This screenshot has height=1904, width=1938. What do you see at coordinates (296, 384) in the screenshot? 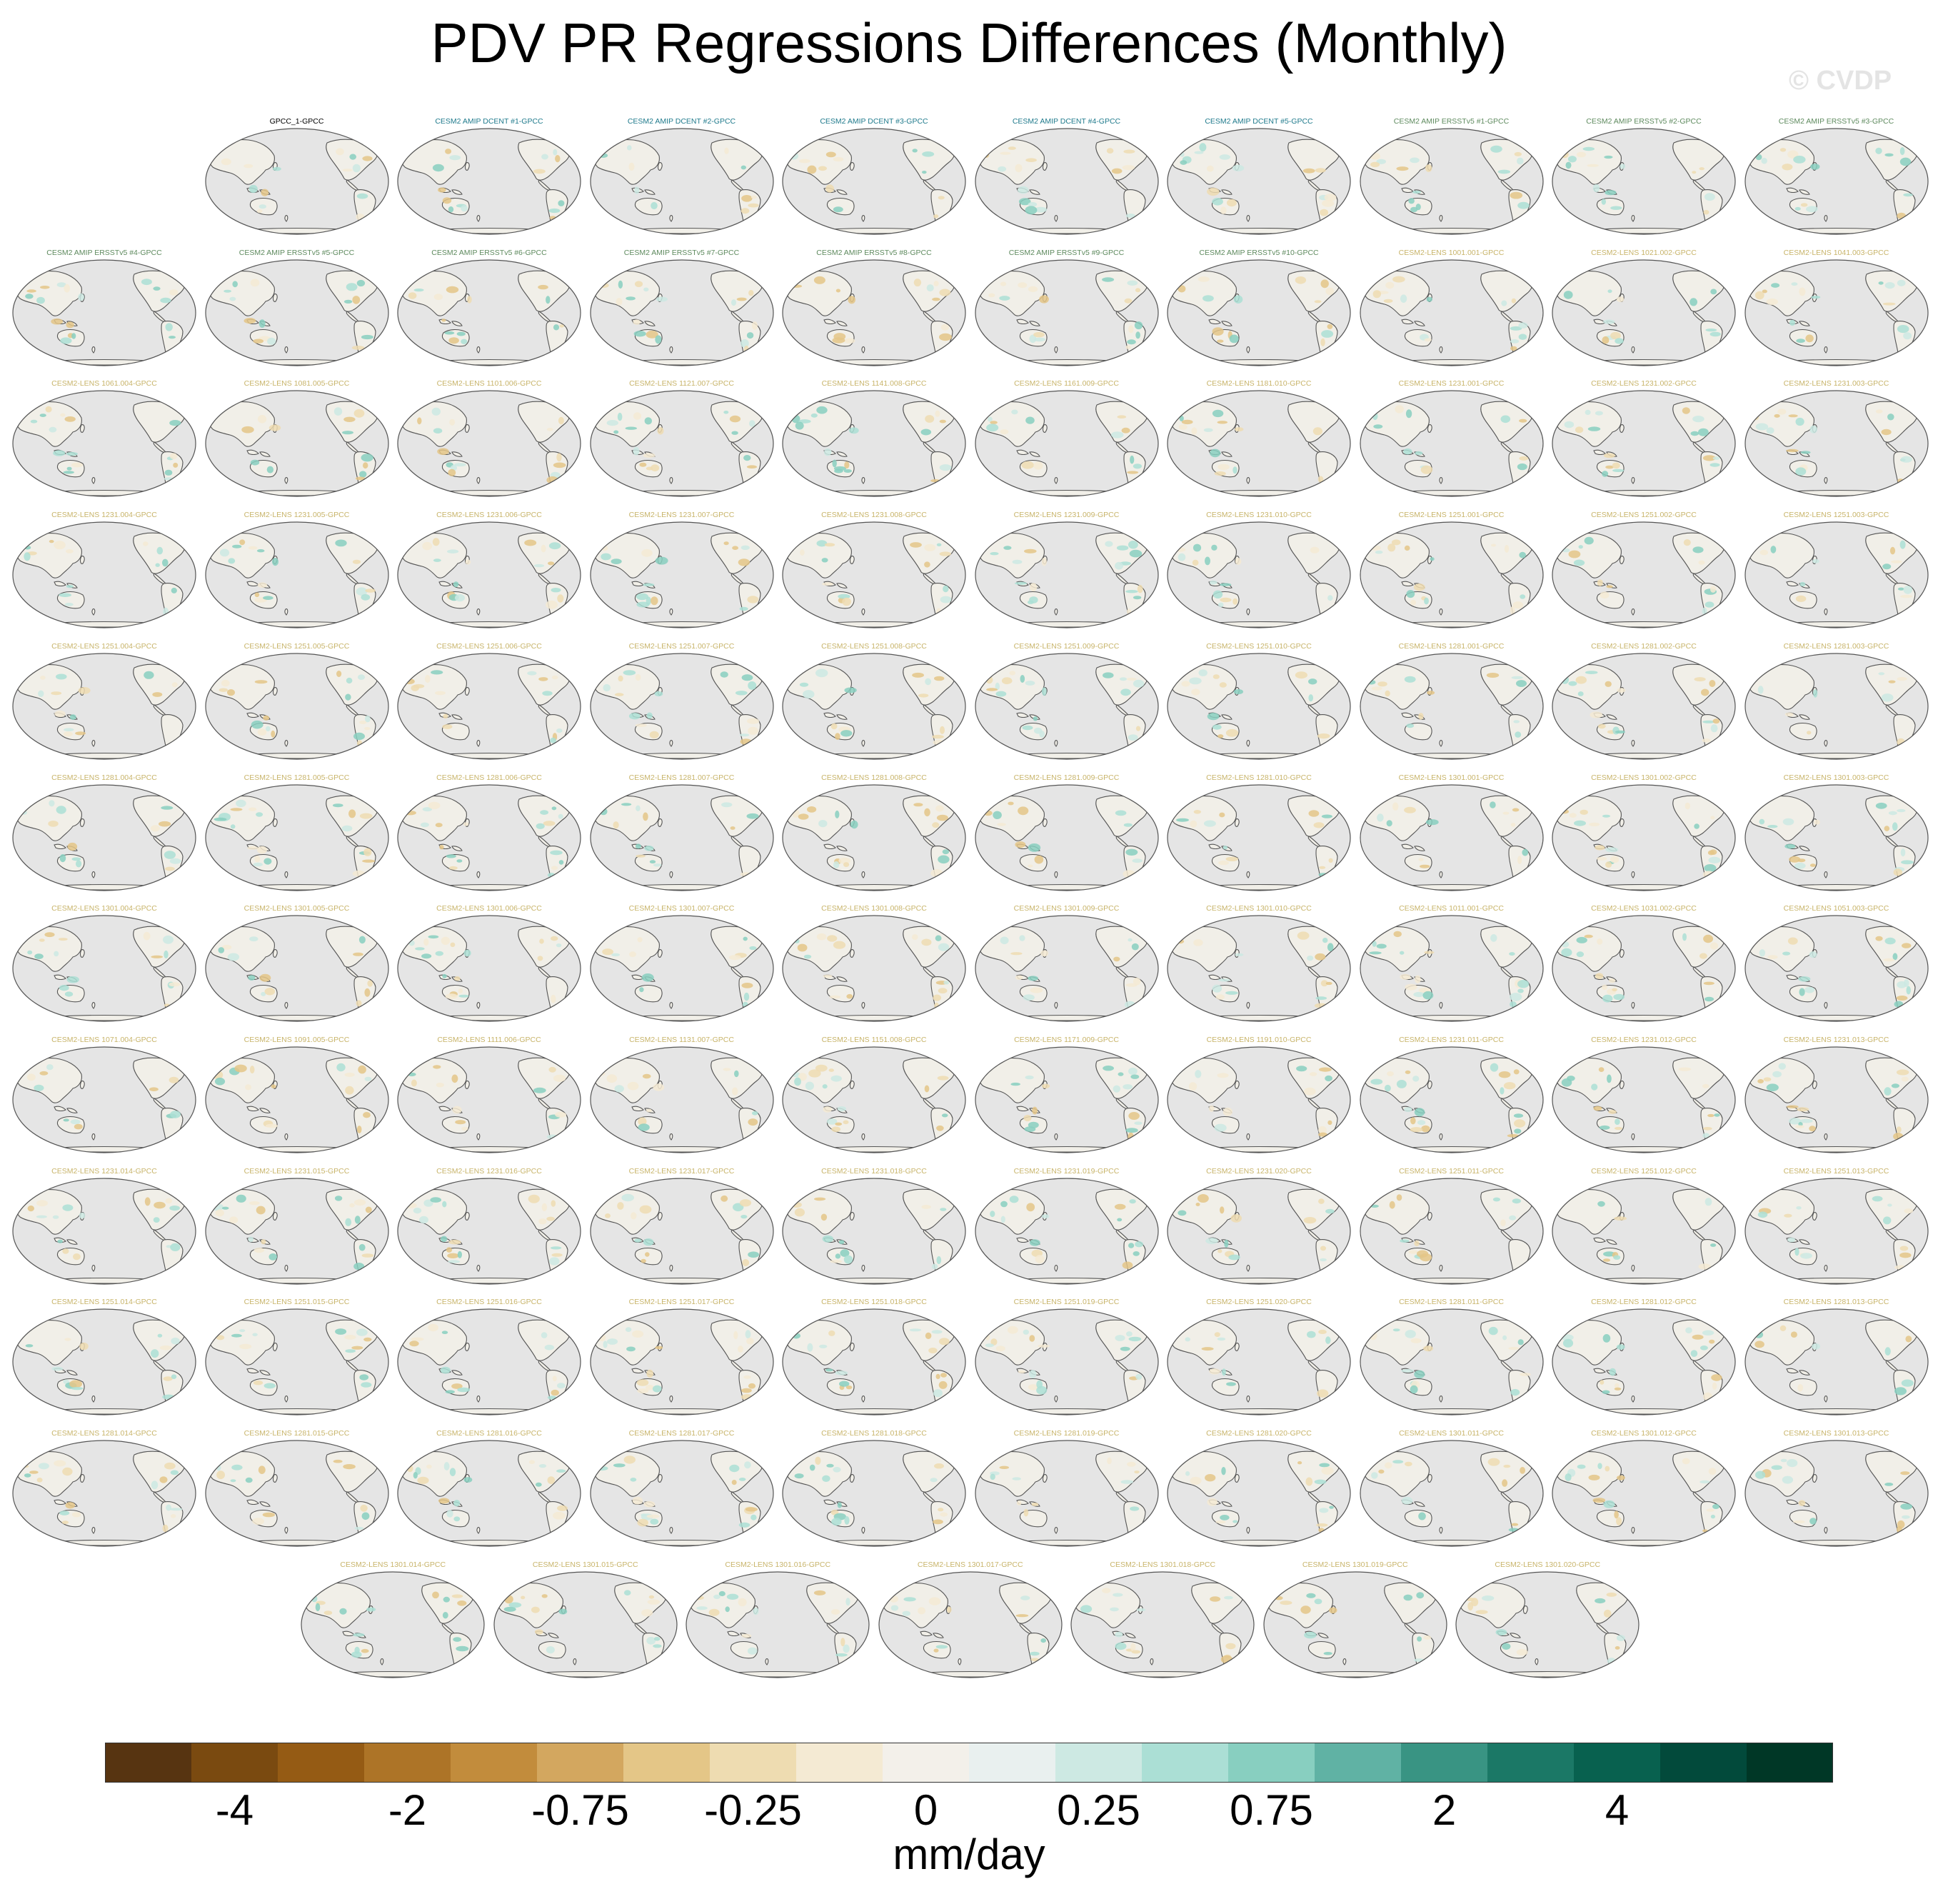
I see `map-panel-title: CESM2-LENS 1081.005-GPCC` at bounding box center [296, 384].